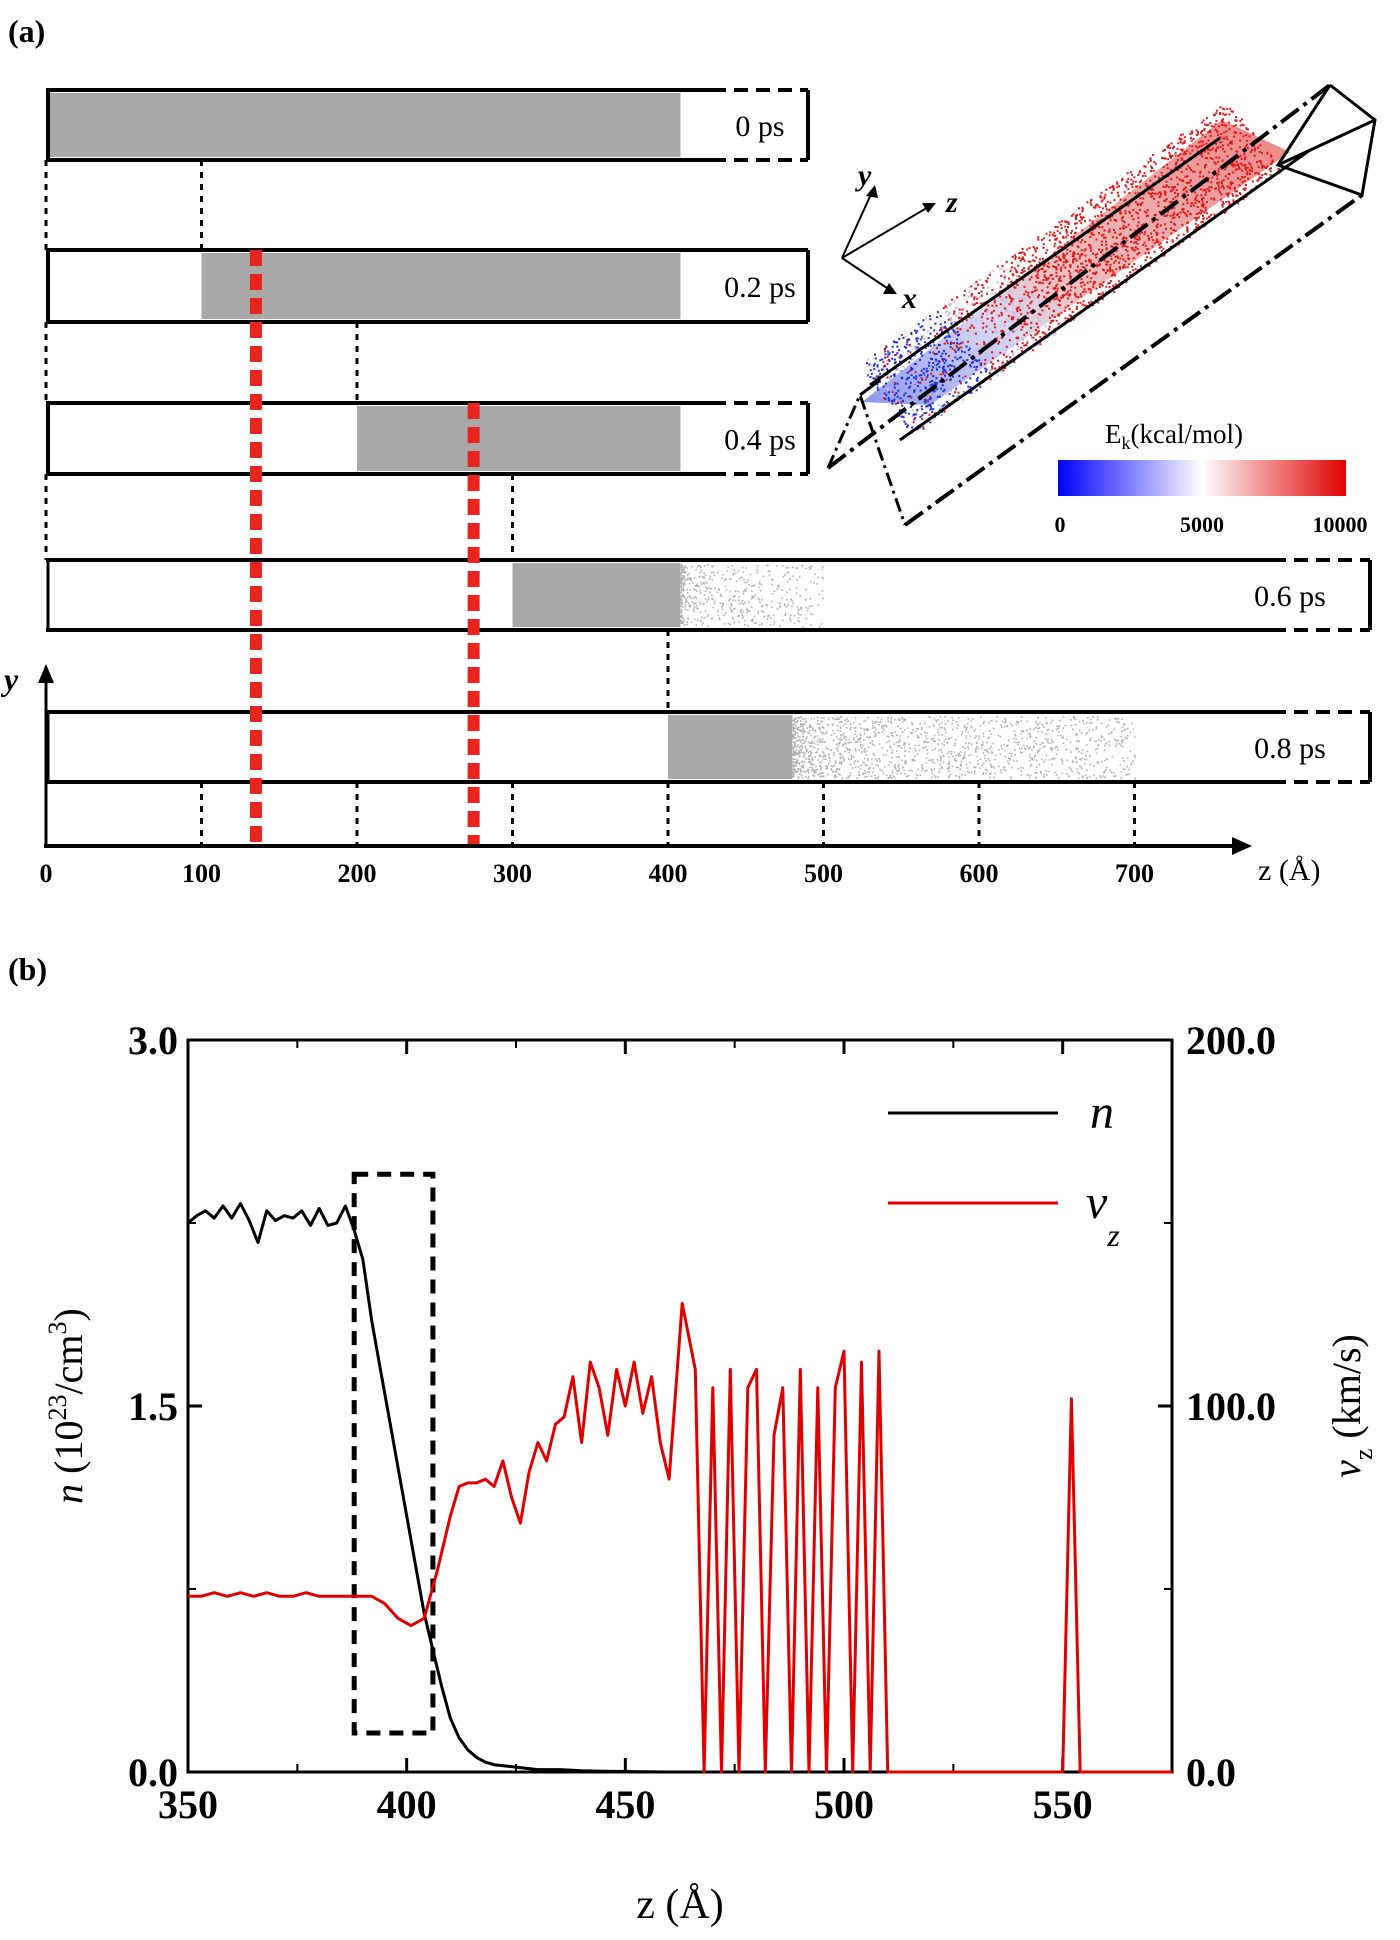 The image size is (1400, 1940). What do you see at coordinates (1202, 524) in the screenshot?
I see `colorbar-tick-5000: 5000` at bounding box center [1202, 524].